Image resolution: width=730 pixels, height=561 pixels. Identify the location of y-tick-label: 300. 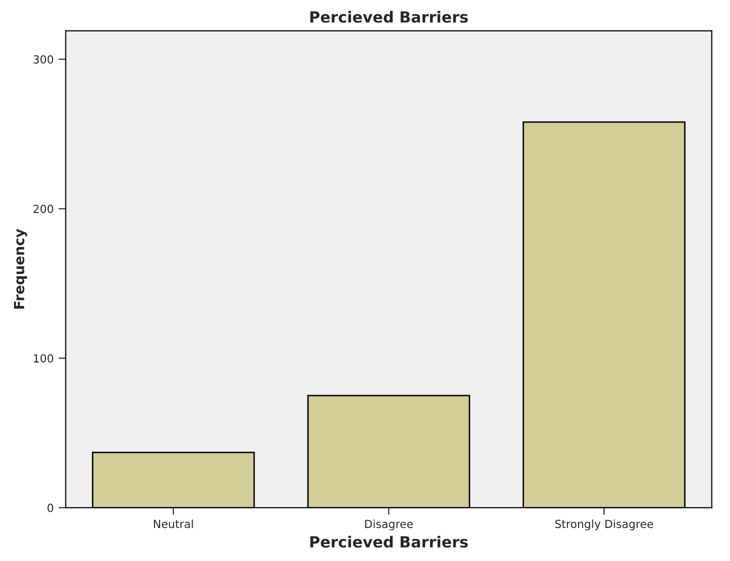
(44, 59).